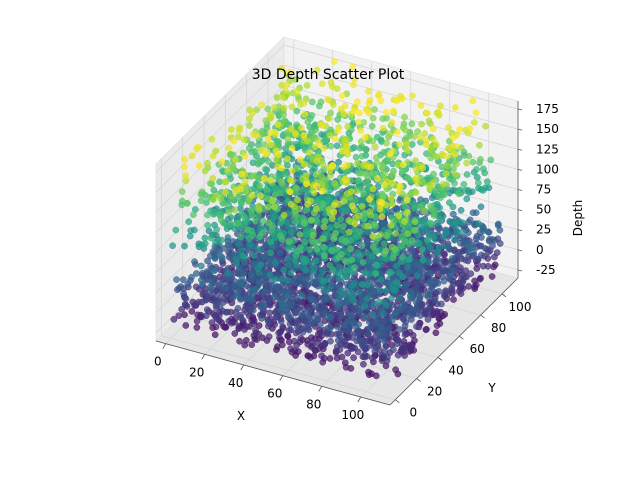 The height and width of the screenshot is (480, 640). What do you see at coordinates (278, 368) in the screenshot?
I see `grid-floor-y` at bounding box center [278, 368].